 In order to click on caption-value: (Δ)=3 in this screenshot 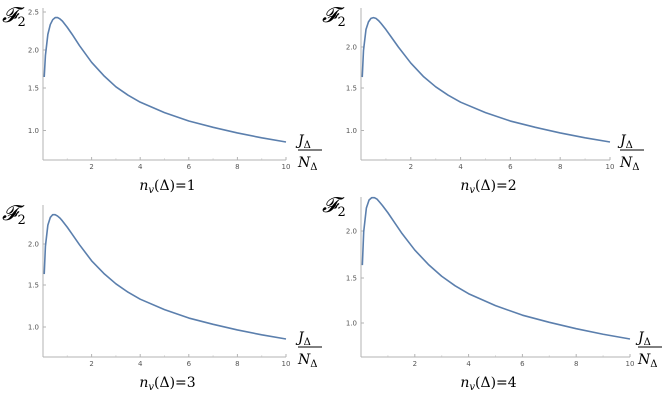, I will do `click(175, 383)`.